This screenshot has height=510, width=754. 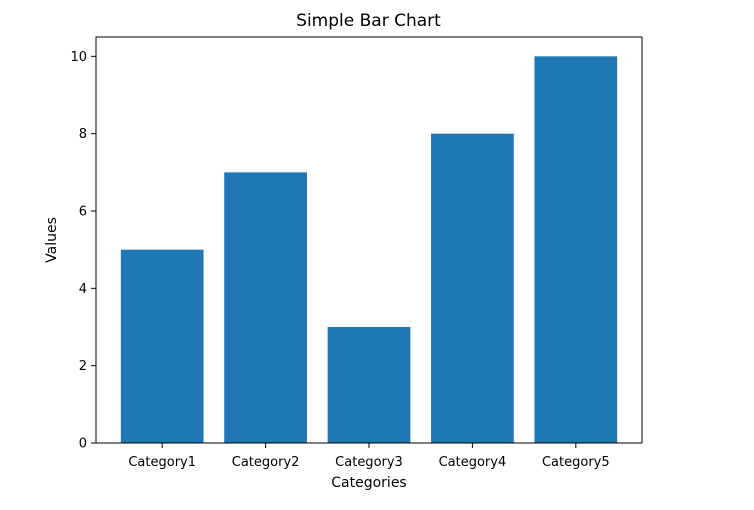 I want to click on x-tick-label: Category5, so click(x=576, y=462).